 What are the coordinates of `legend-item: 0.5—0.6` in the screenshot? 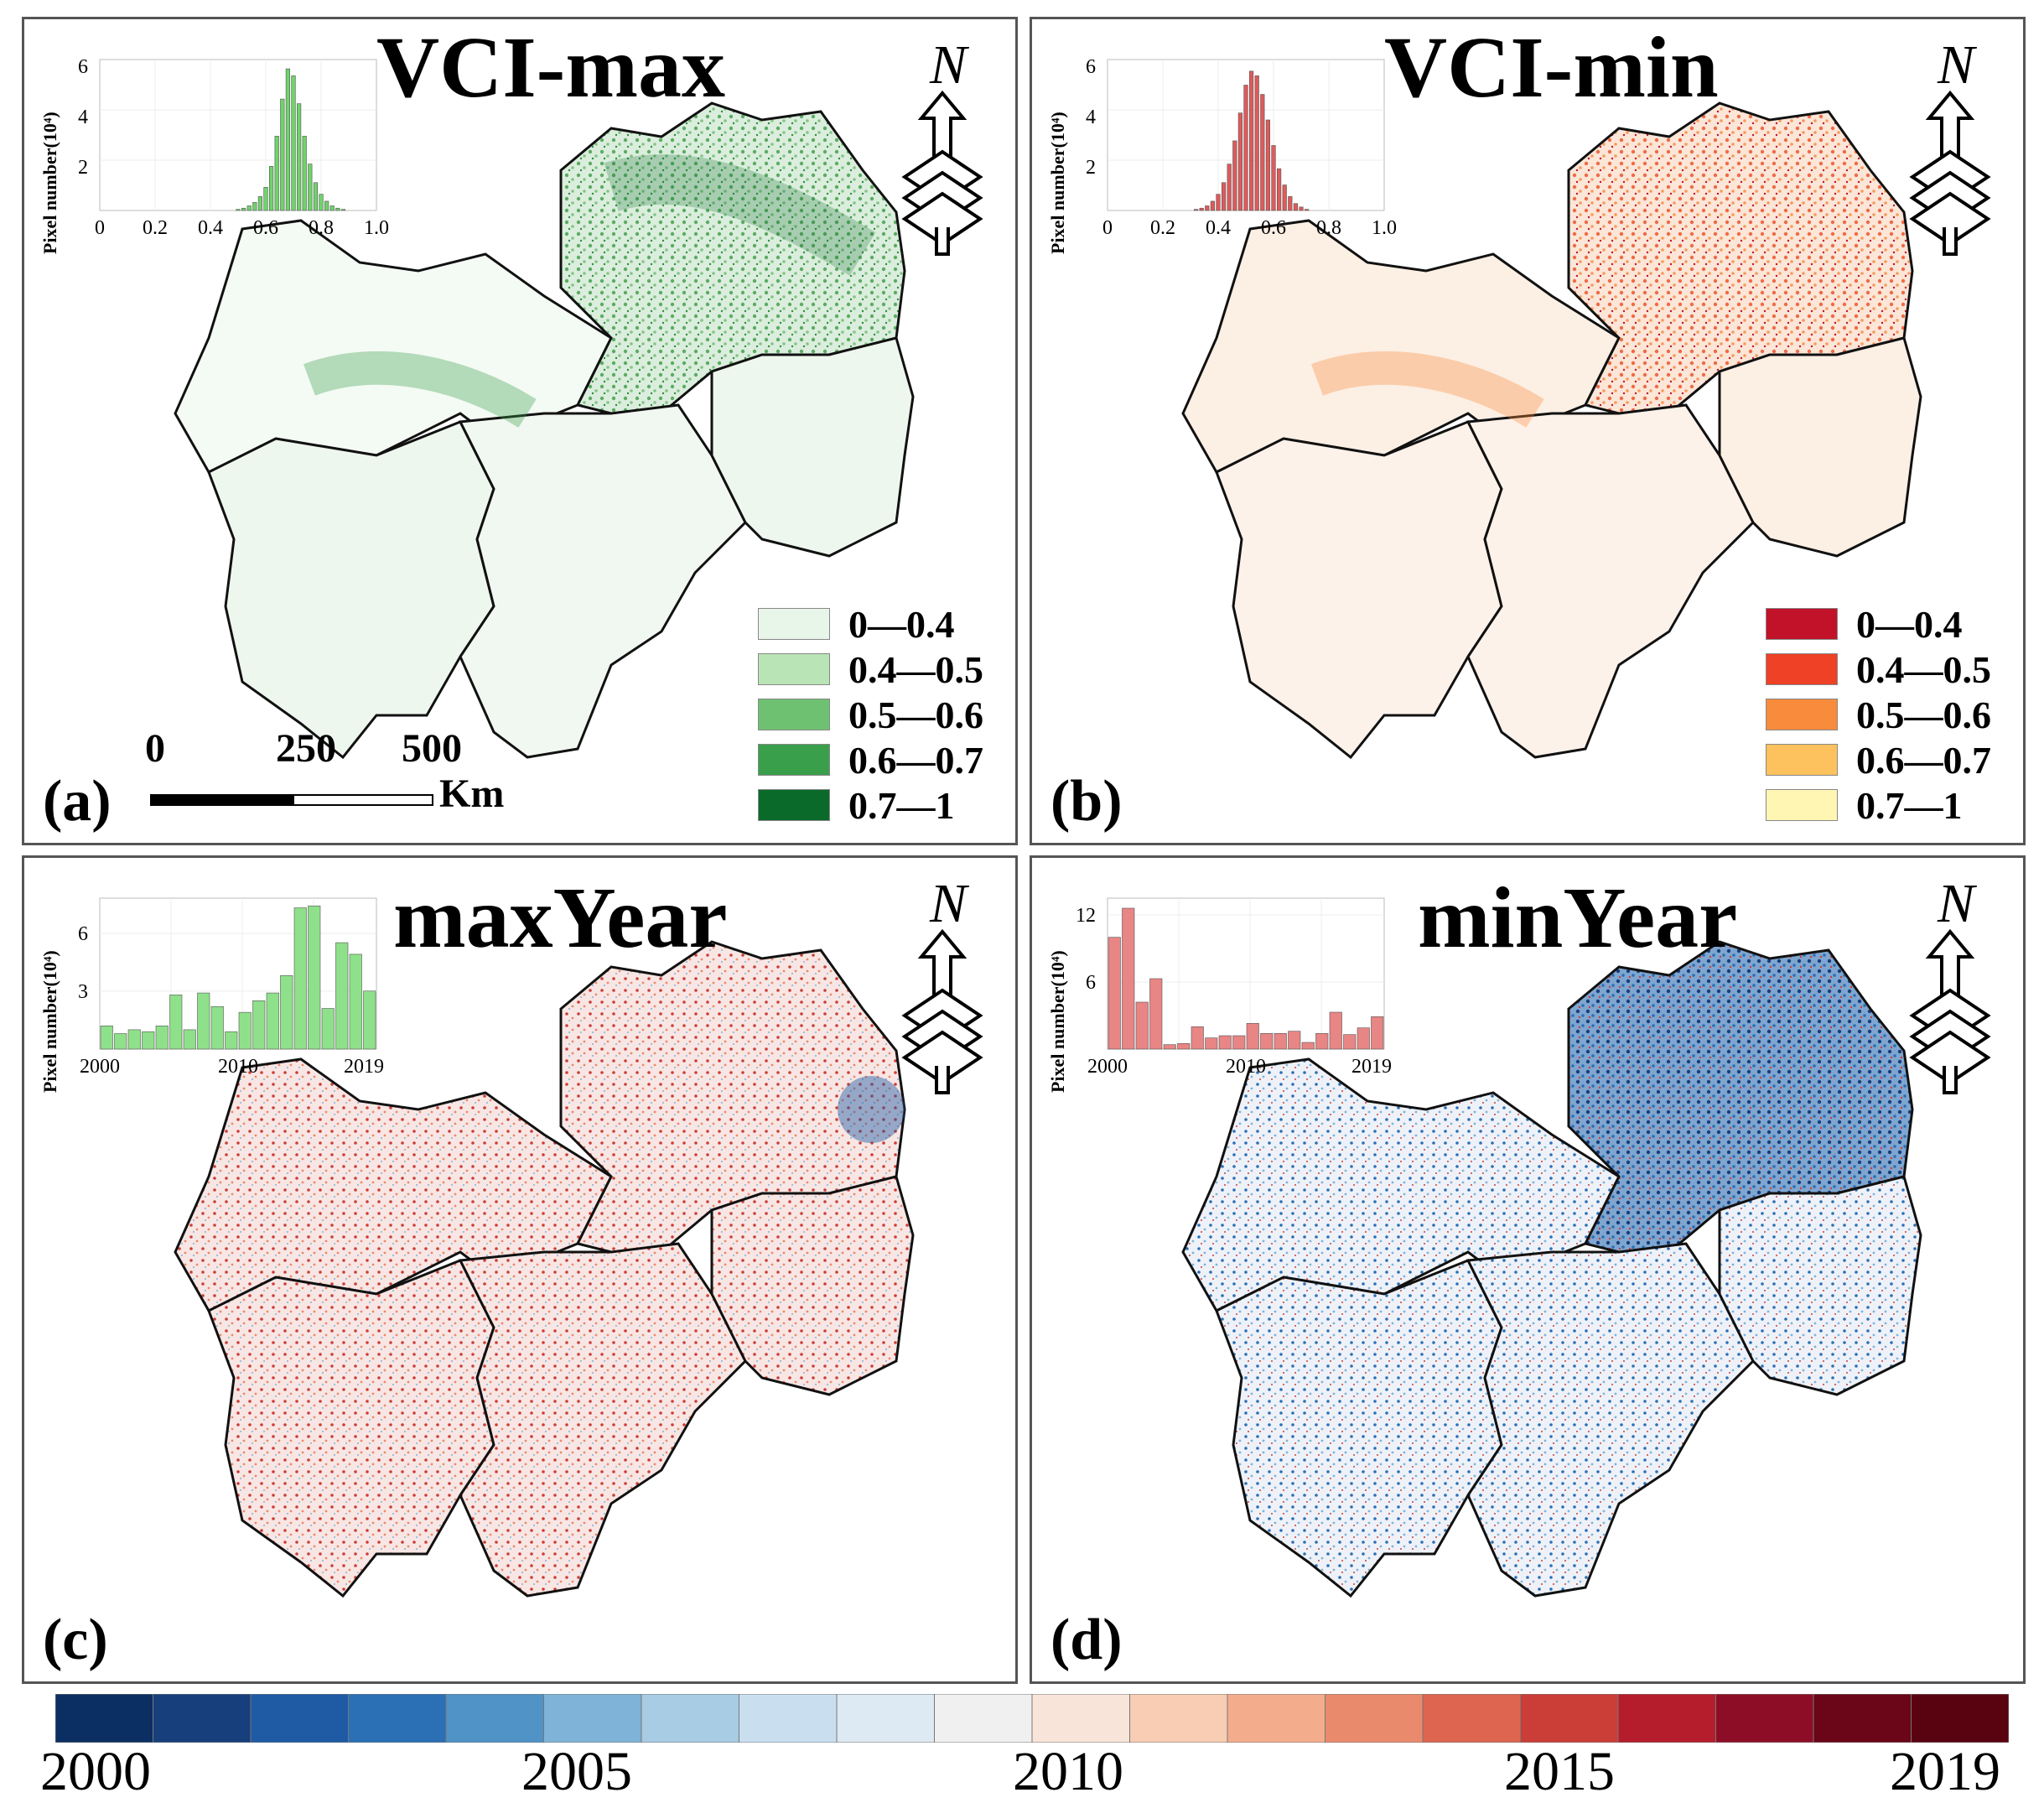 It's located at (1878, 714).